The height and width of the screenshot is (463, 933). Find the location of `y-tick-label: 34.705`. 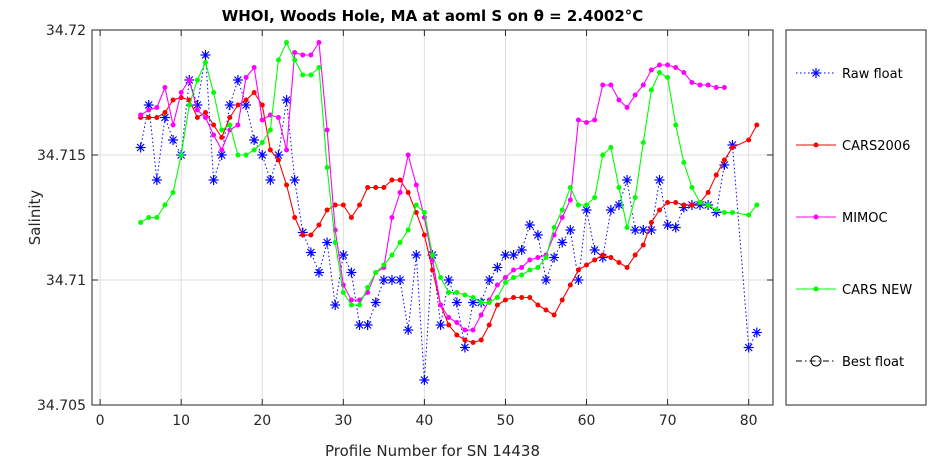

y-tick-label: 34.705 is located at coordinates (61, 406).